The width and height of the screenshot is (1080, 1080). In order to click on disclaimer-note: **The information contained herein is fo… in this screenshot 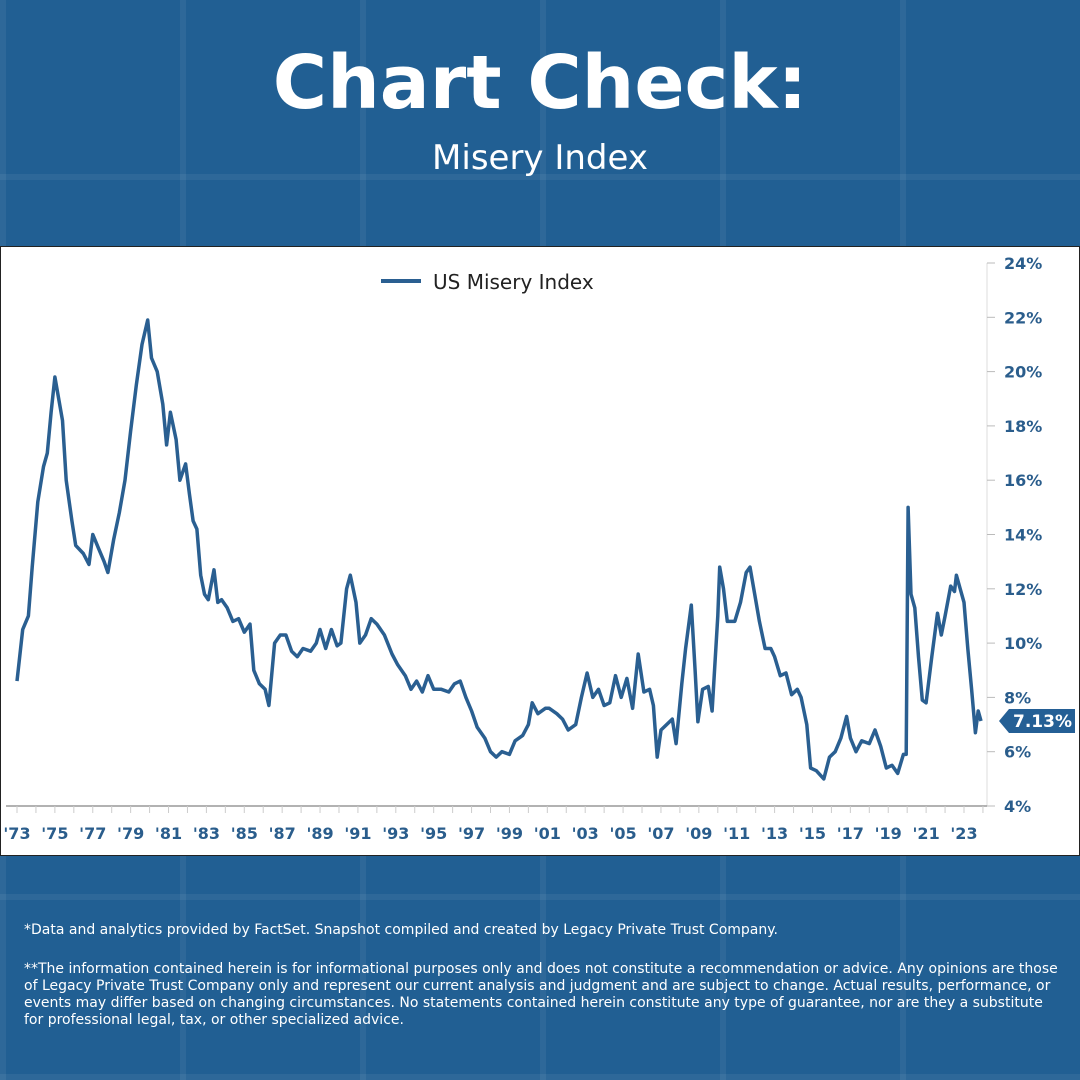, I will do `click(541, 994)`.